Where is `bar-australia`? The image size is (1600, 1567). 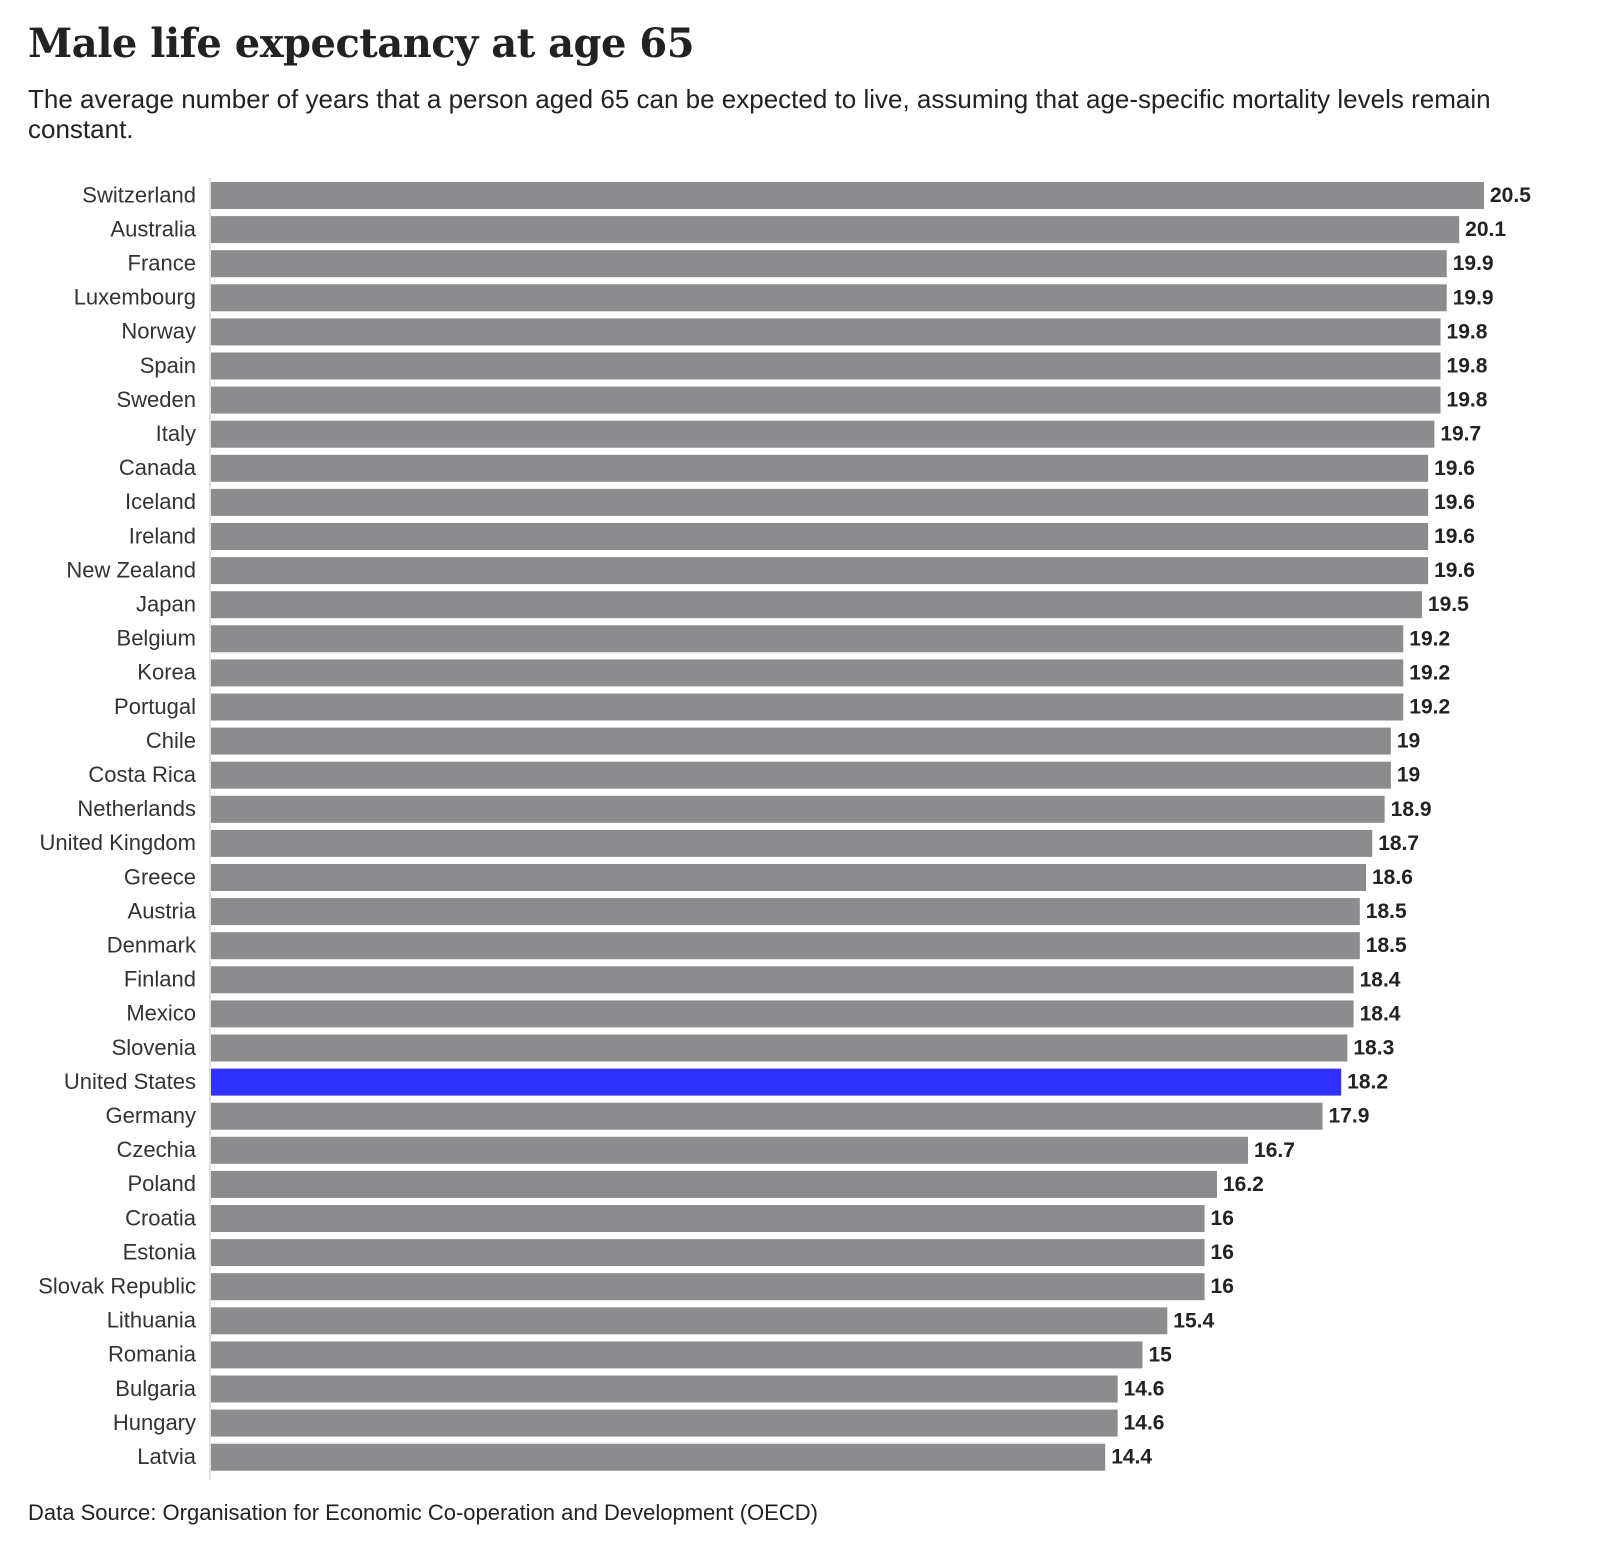
bar-australia is located at coordinates (835, 230).